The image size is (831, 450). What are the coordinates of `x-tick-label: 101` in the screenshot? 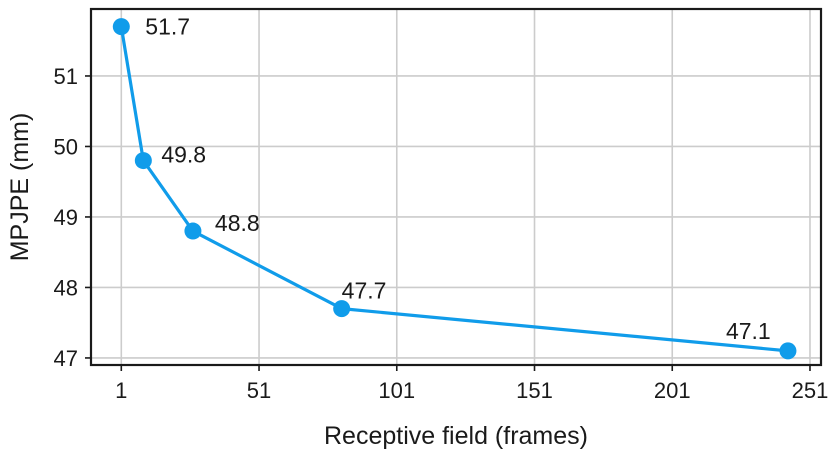 It's located at (396, 390).